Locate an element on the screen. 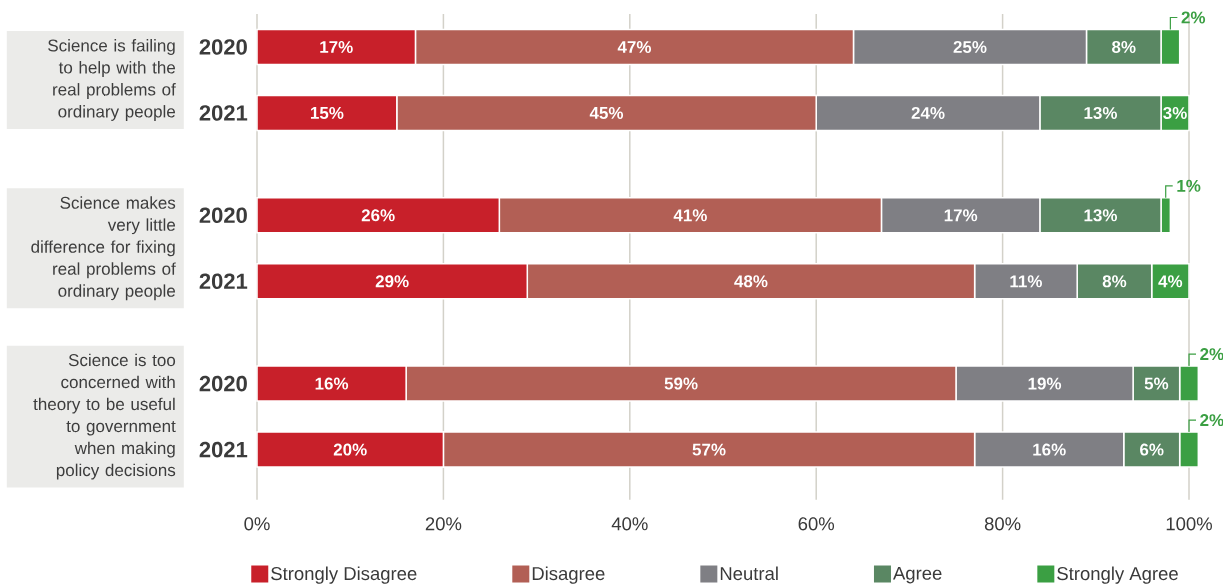  x-tick-label: 60% is located at coordinates (816, 524).